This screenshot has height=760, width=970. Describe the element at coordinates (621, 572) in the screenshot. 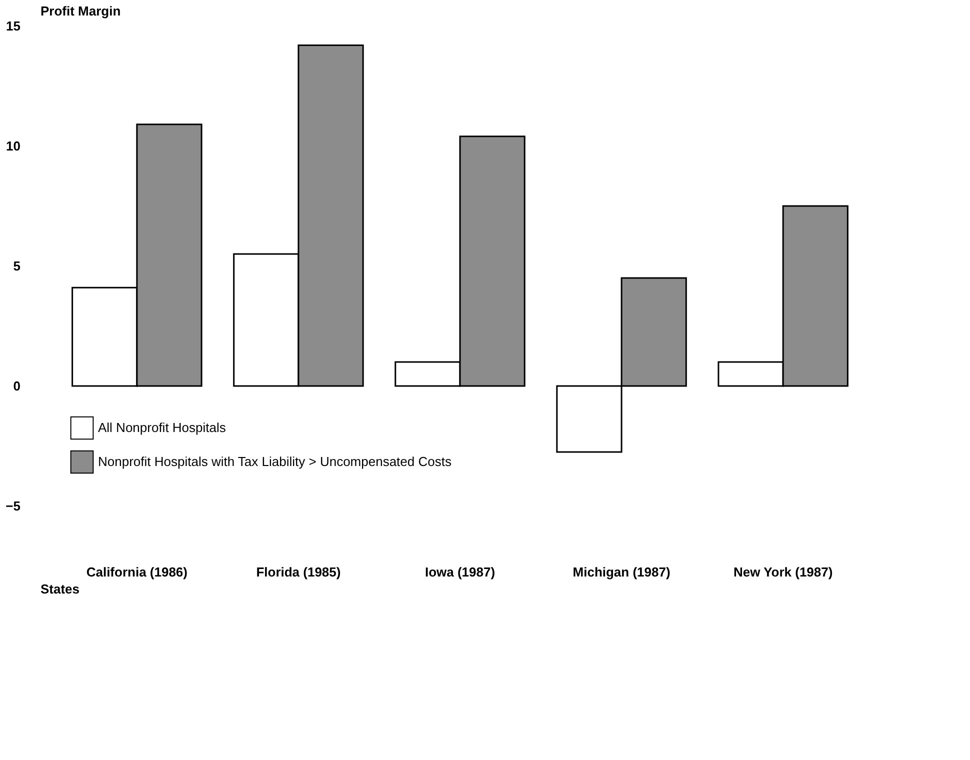

I see `x-tick-label: Michigan (1987)` at that location.